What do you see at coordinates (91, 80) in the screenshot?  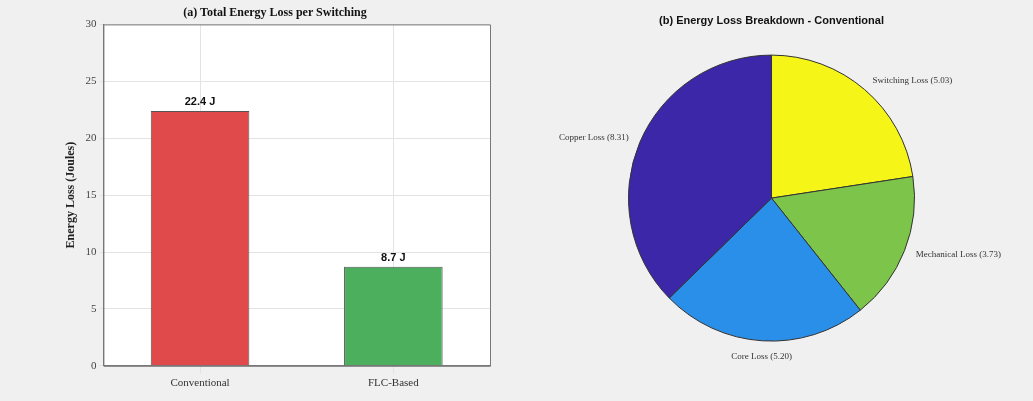 I see `y-tick-label: 25` at bounding box center [91, 80].